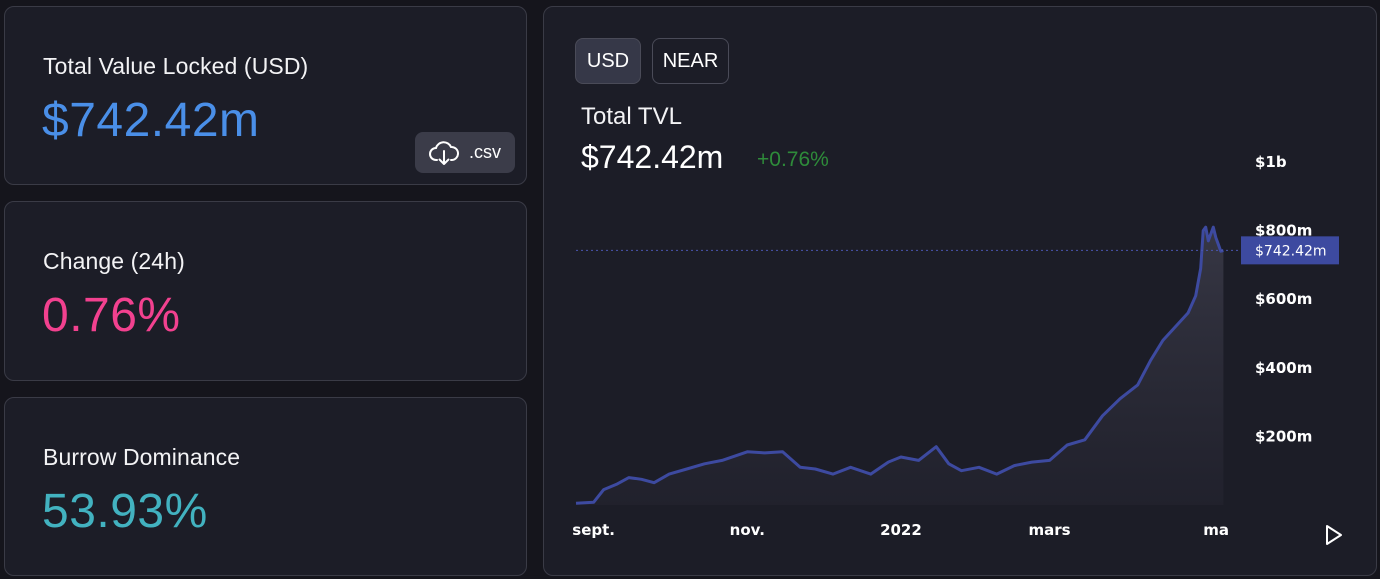 This screenshot has width=1380, height=579. What do you see at coordinates (1334, 535) in the screenshot?
I see `play-icon` at bounding box center [1334, 535].